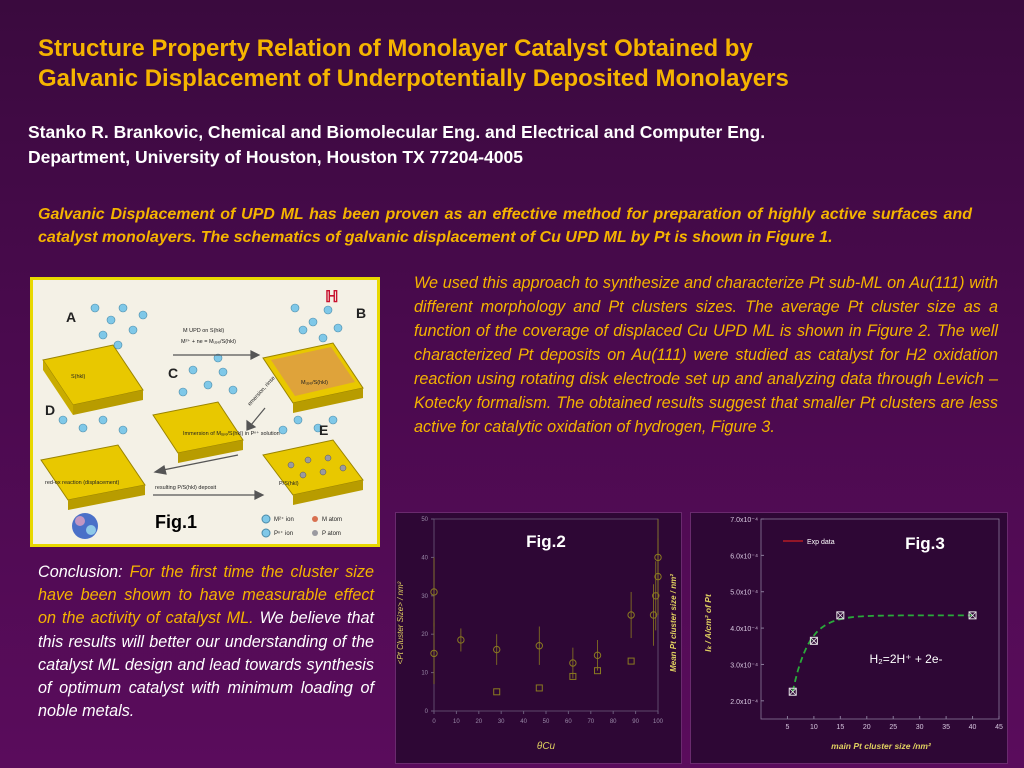  I want to click on fig2-y-tick-label: 20, so click(424, 635).